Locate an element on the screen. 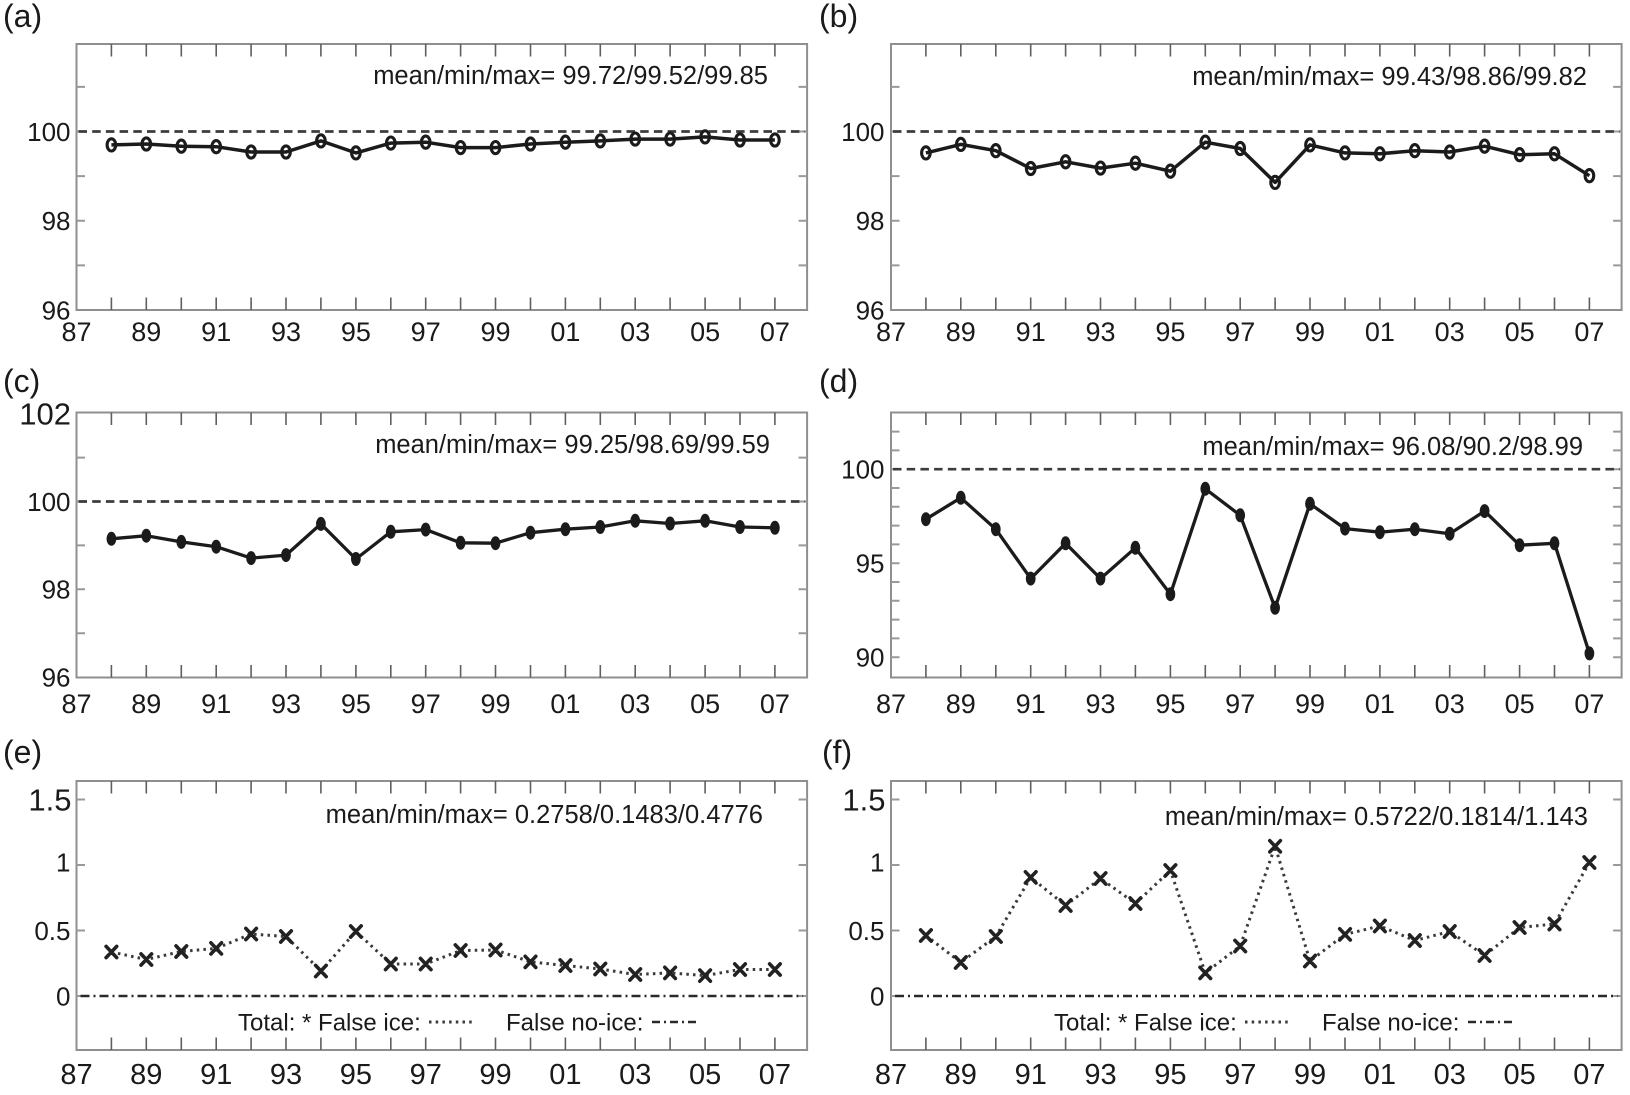 The height and width of the screenshot is (1095, 1630). svg-text: (e) is located at coordinates (22, 752).